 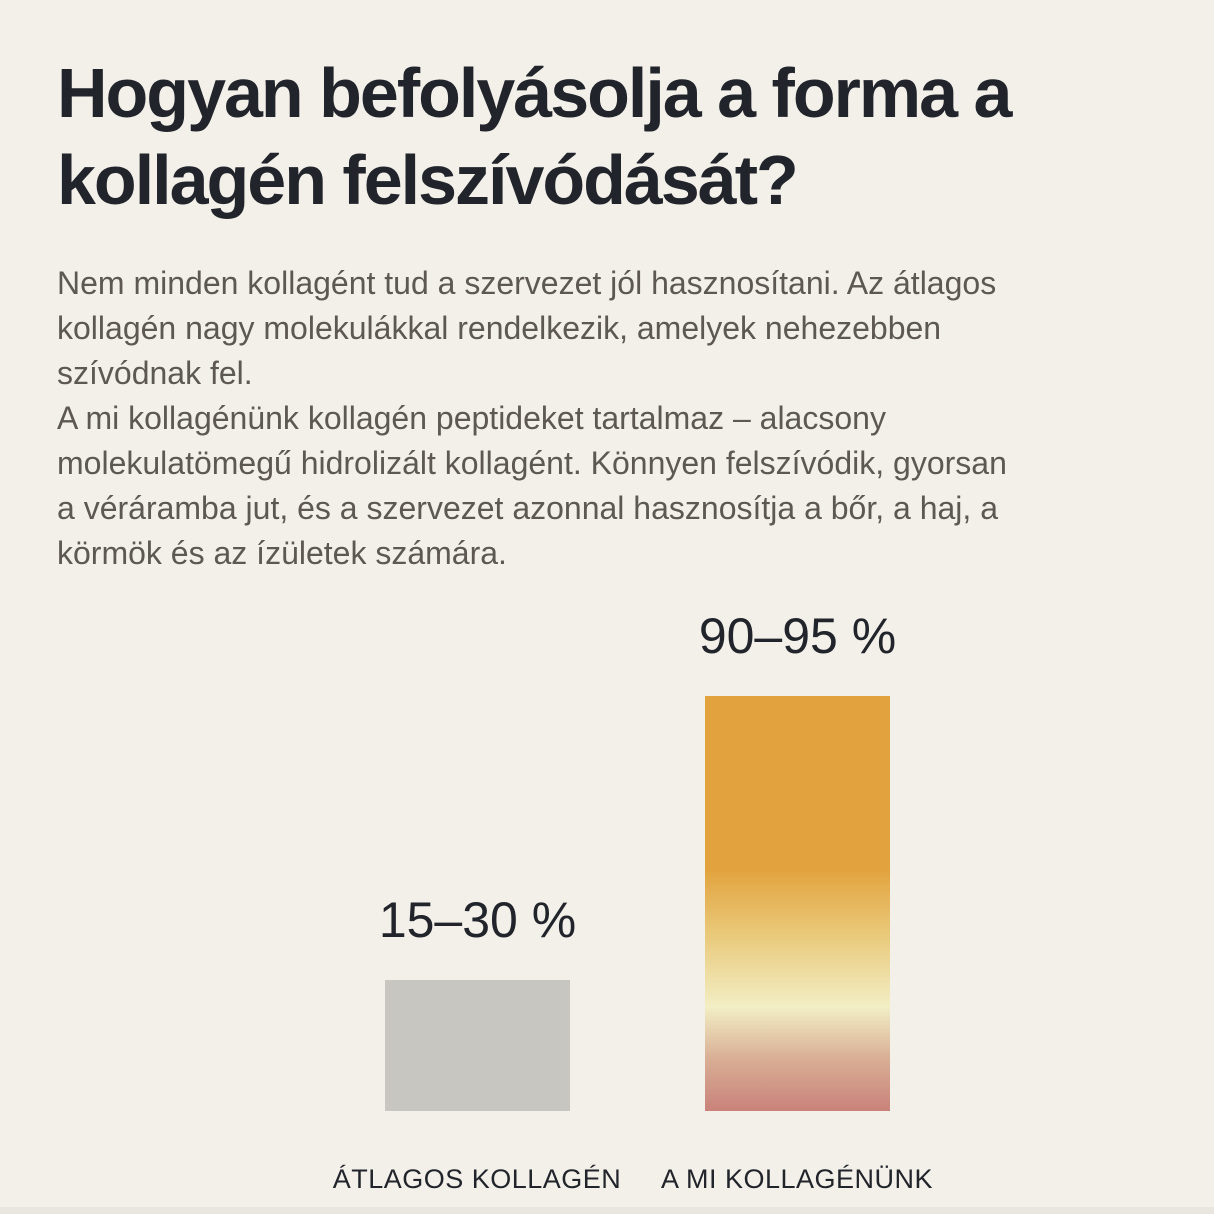 I want to click on chart-column-ours: 90–95 %, so click(x=797, y=860).